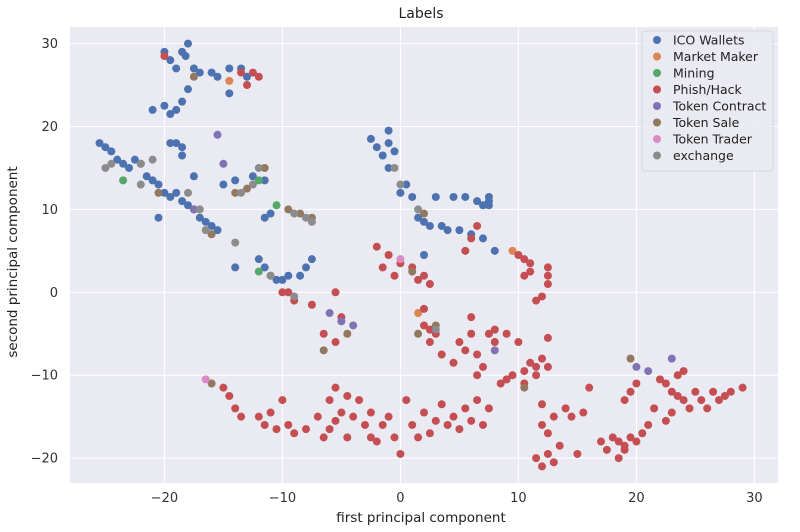 Image resolution: width=800 pixels, height=532 pixels. What do you see at coordinates (54, 293) in the screenshot?
I see `y-tick-label: 0` at bounding box center [54, 293].